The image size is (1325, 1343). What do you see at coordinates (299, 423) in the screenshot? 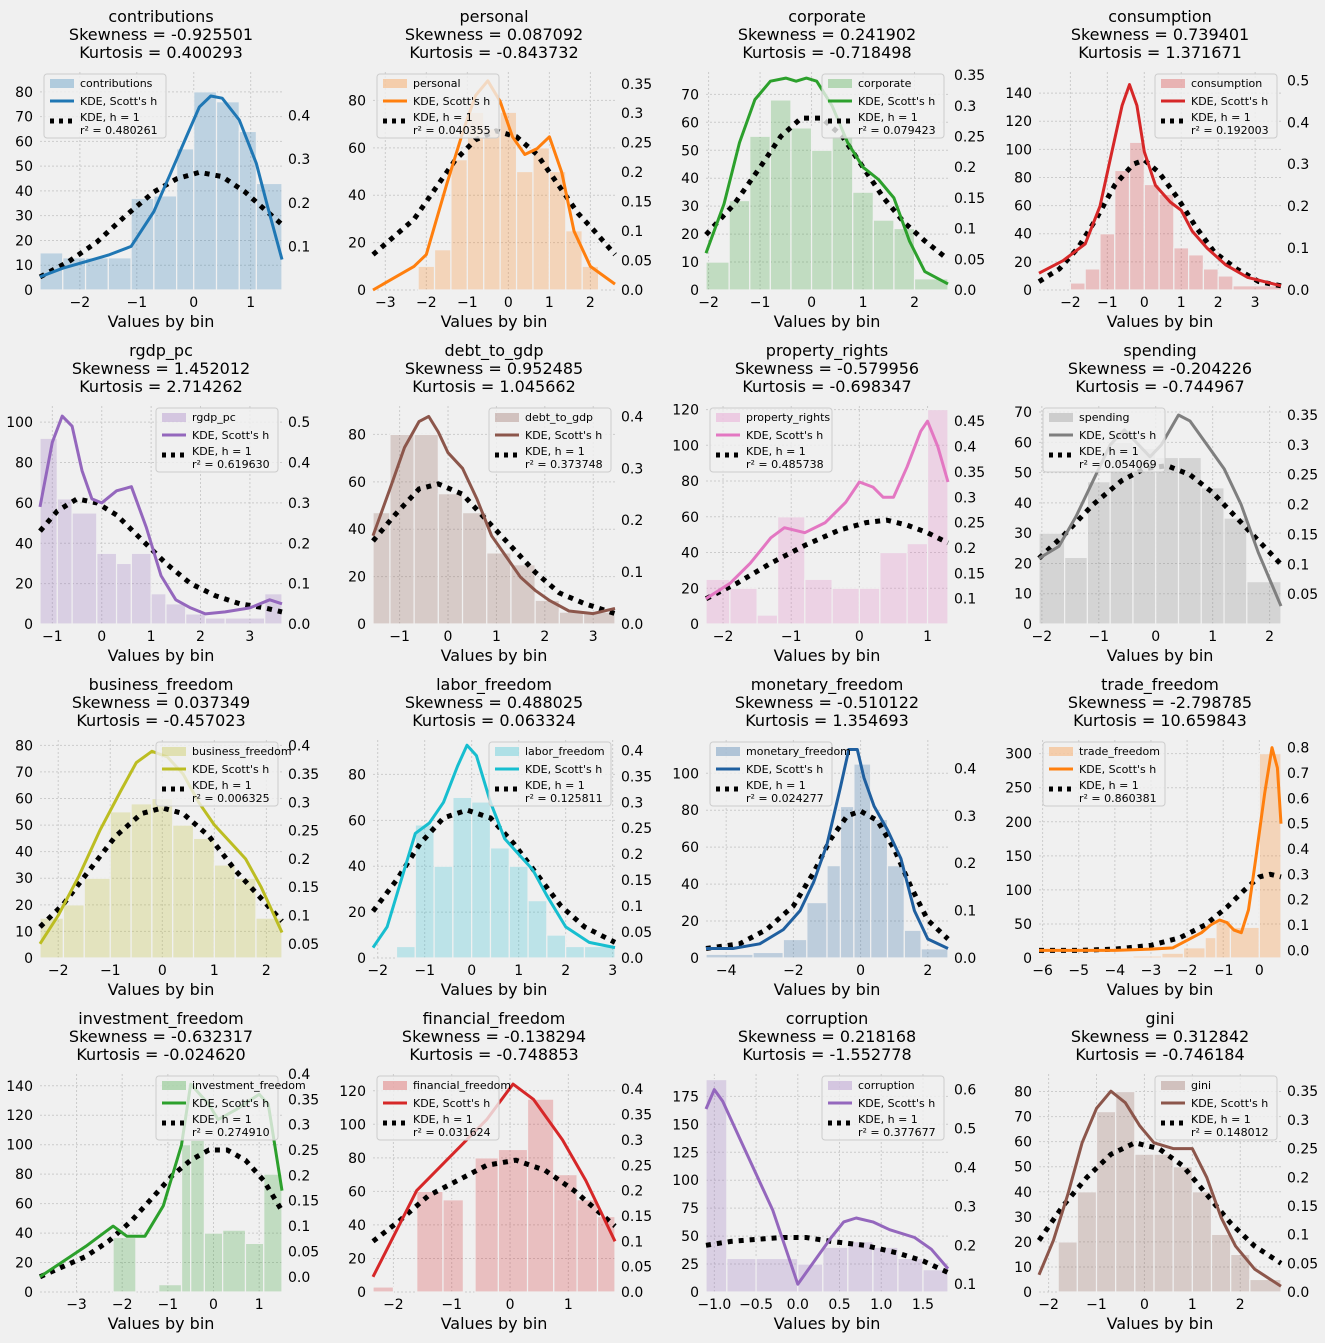
I see `y2-tick-label: 0.5` at bounding box center [299, 423].